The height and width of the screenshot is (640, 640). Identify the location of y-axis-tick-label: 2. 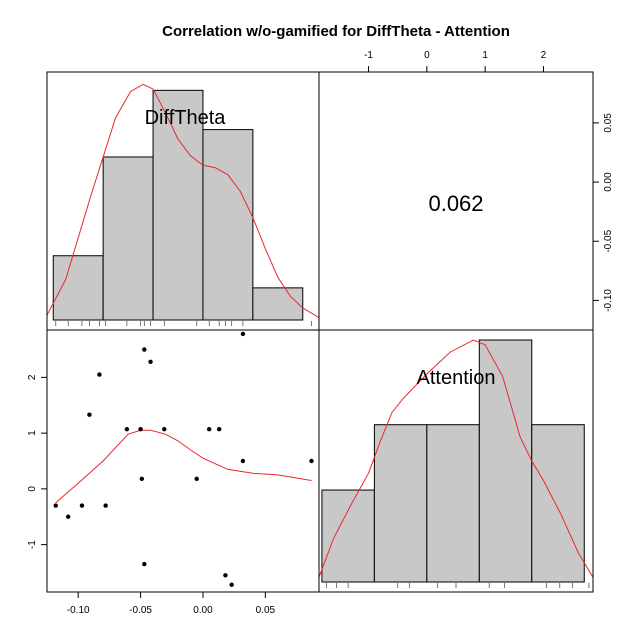
(32, 377).